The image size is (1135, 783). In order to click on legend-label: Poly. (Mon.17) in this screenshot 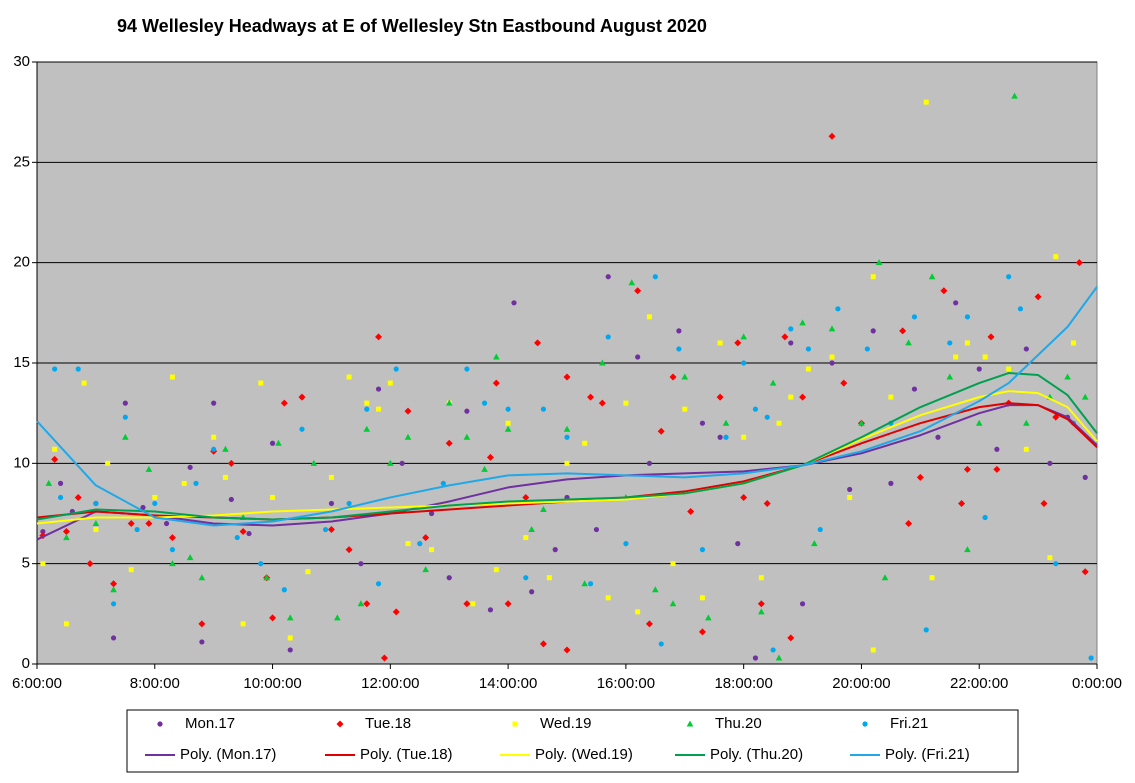, I will do `click(228, 754)`.